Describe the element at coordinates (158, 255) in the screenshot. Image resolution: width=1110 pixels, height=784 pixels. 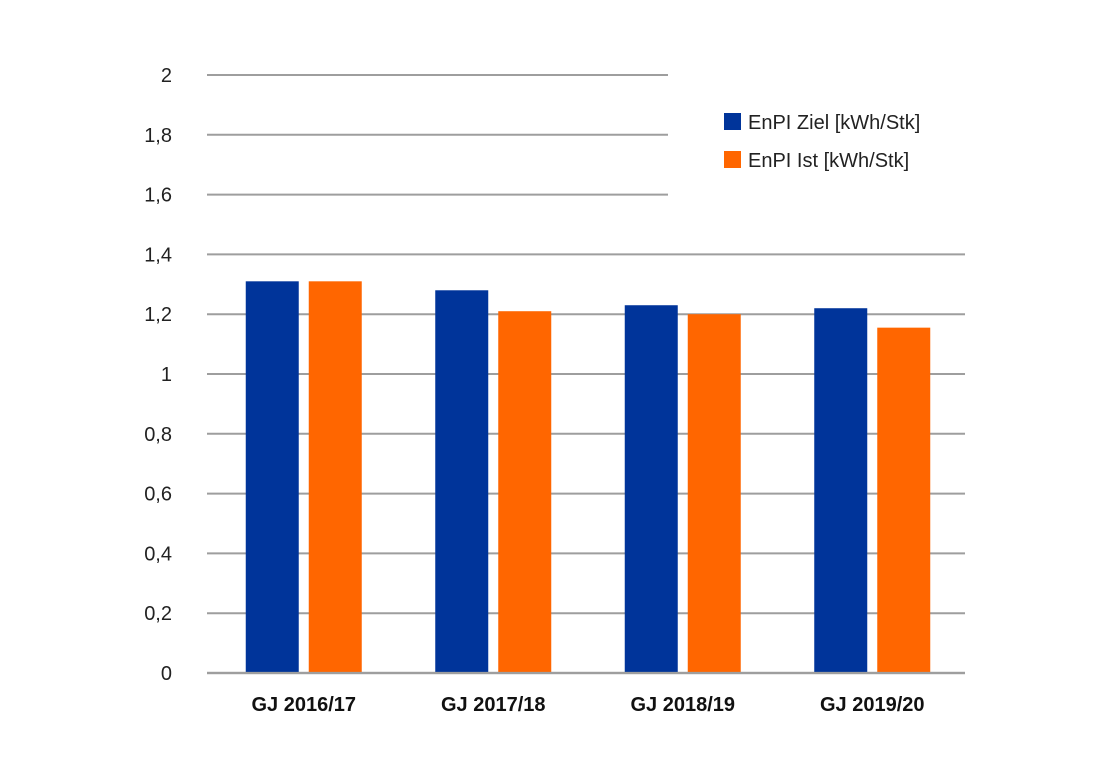
I see `y-tick-label: 1,4` at that location.